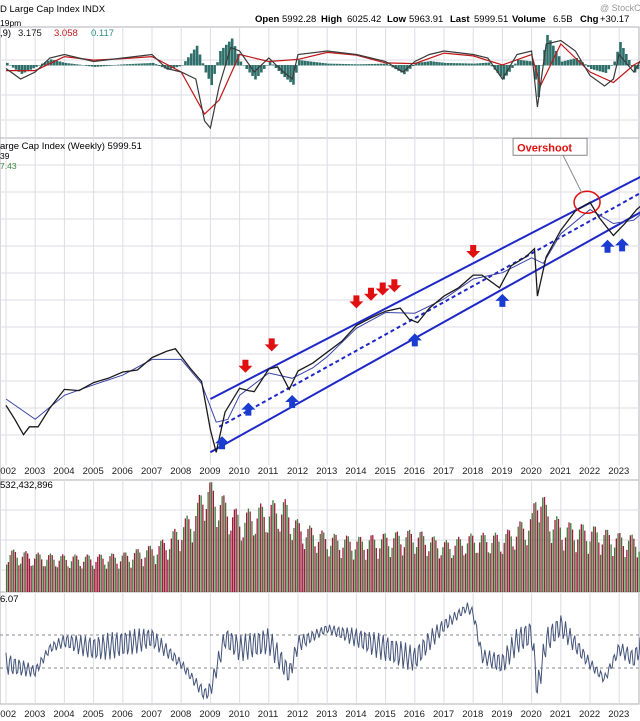  What do you see at coordinates (589, 714) in the screenshot?
I see `x-tick-label: 2022` at bounding box center [589, 714].